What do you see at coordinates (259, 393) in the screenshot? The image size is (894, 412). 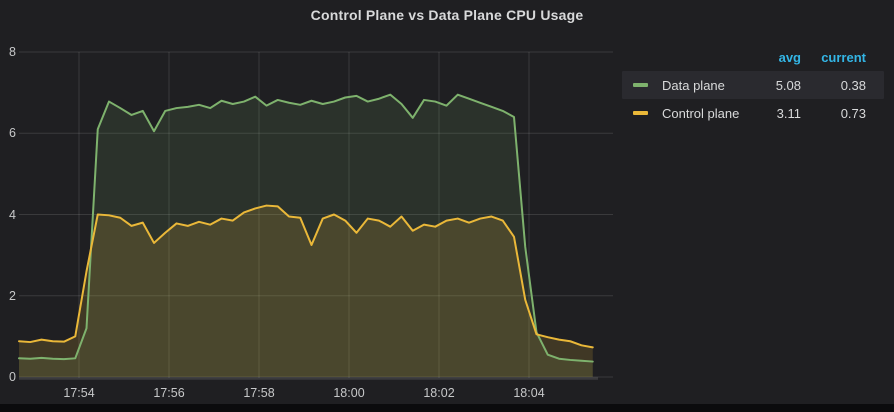 I see `x-axis-tick-label: 17:58` at bounding box center [259, 393].